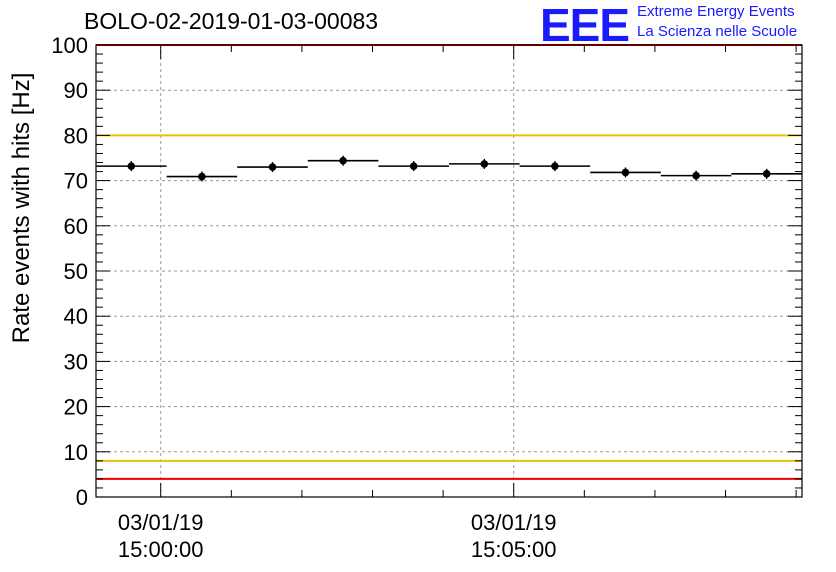 This screenshot has height=572, width=836. What do you see at coordinates (449, 168) in the screenshot?
I see `data-series` at bounding box center [449, 168].